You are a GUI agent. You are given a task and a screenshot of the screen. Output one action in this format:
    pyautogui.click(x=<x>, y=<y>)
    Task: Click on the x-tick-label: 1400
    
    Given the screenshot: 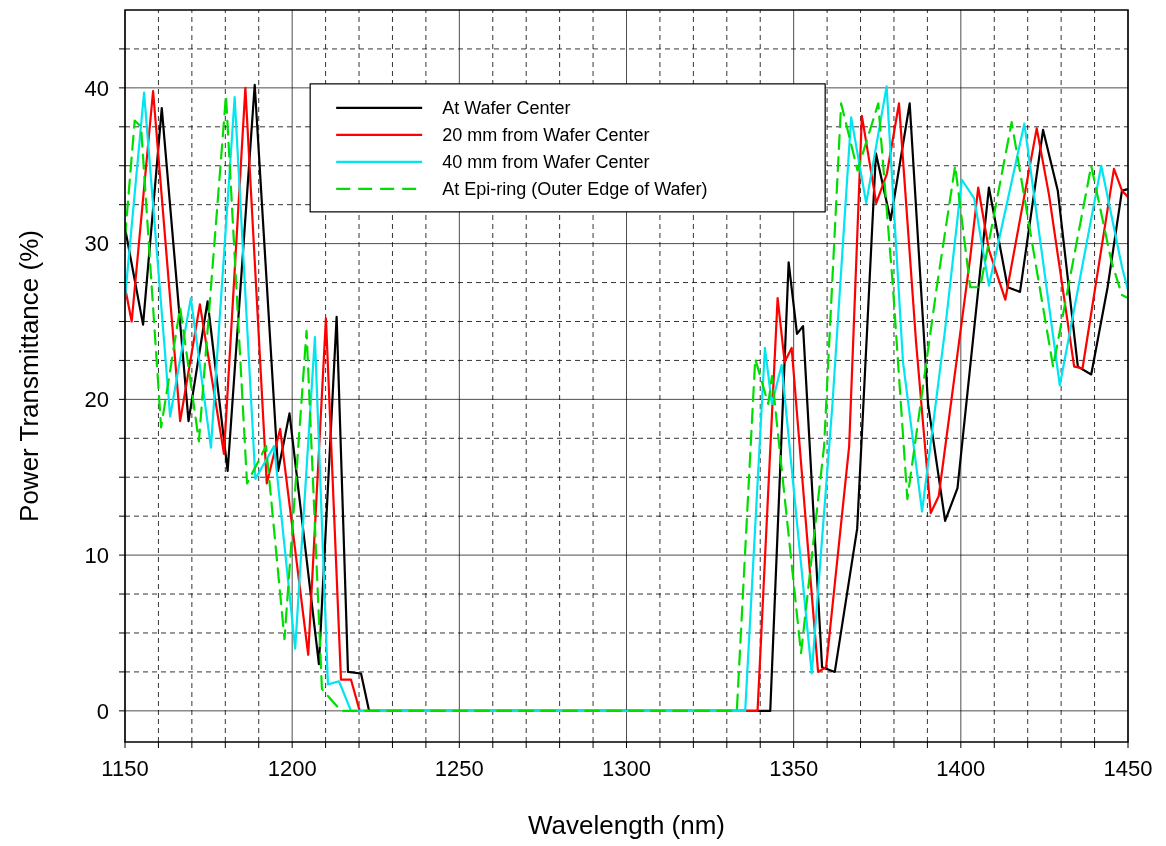 What is the action you would take?
    pyautogui.click(x=961, y=768)
    